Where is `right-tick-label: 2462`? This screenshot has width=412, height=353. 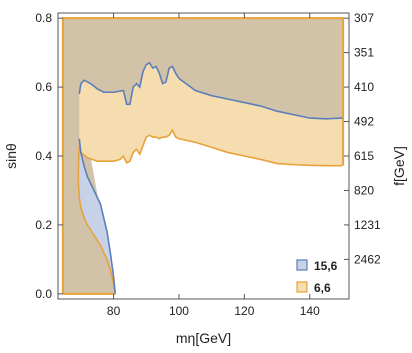 right-tick-label: 2462 is located at coordinates (367, 259).